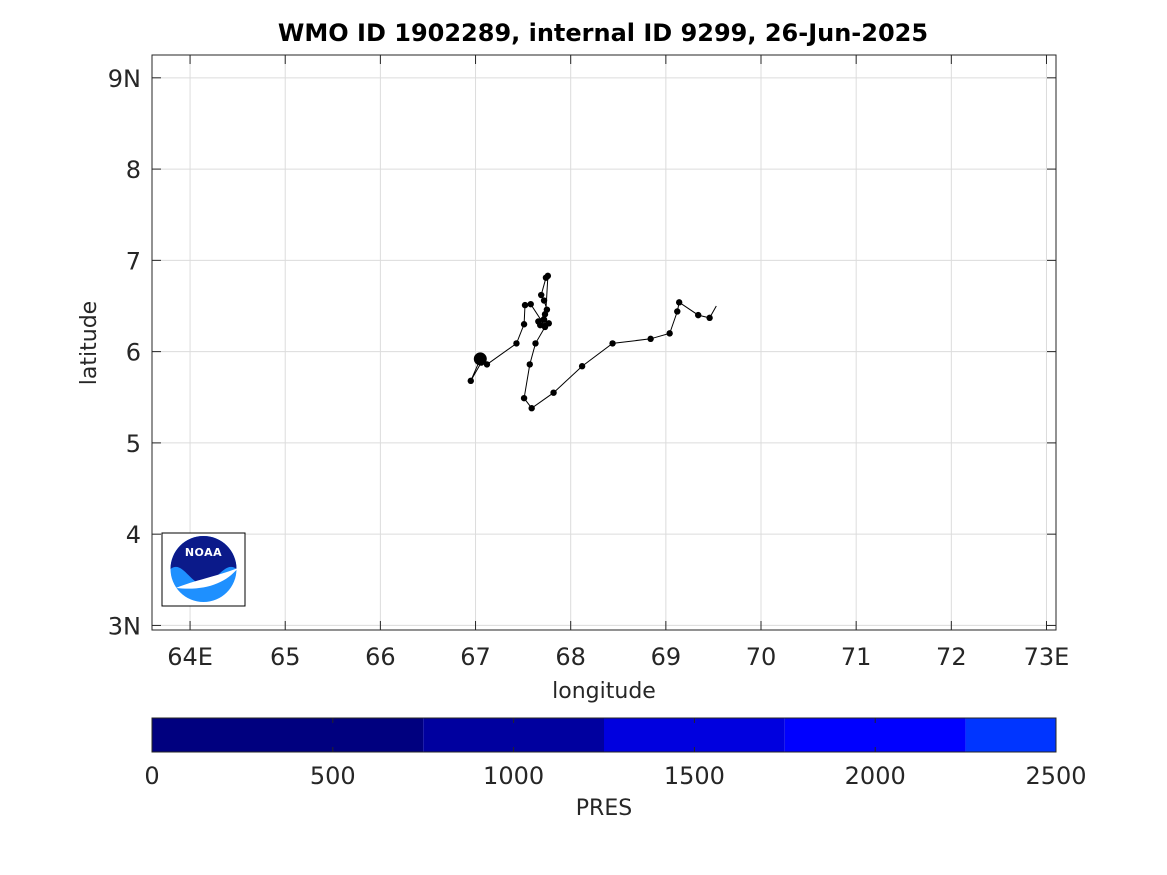  I want to click on colorbar-segments, so click(604, 735).